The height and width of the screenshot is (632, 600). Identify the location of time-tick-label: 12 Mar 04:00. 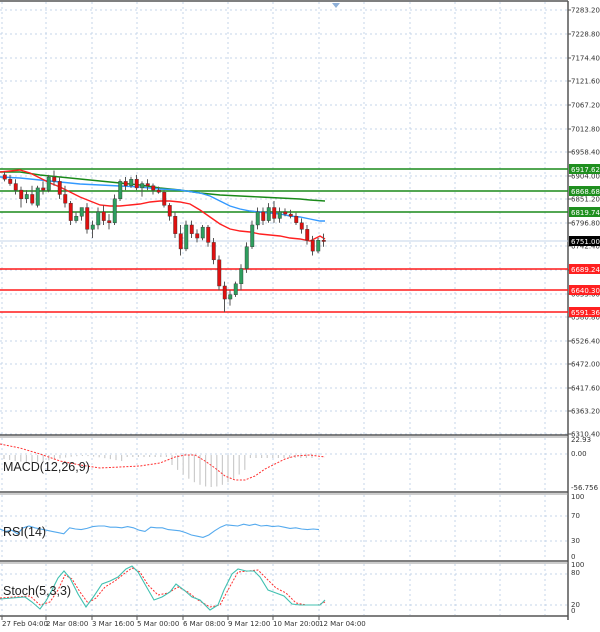
(342, 624).